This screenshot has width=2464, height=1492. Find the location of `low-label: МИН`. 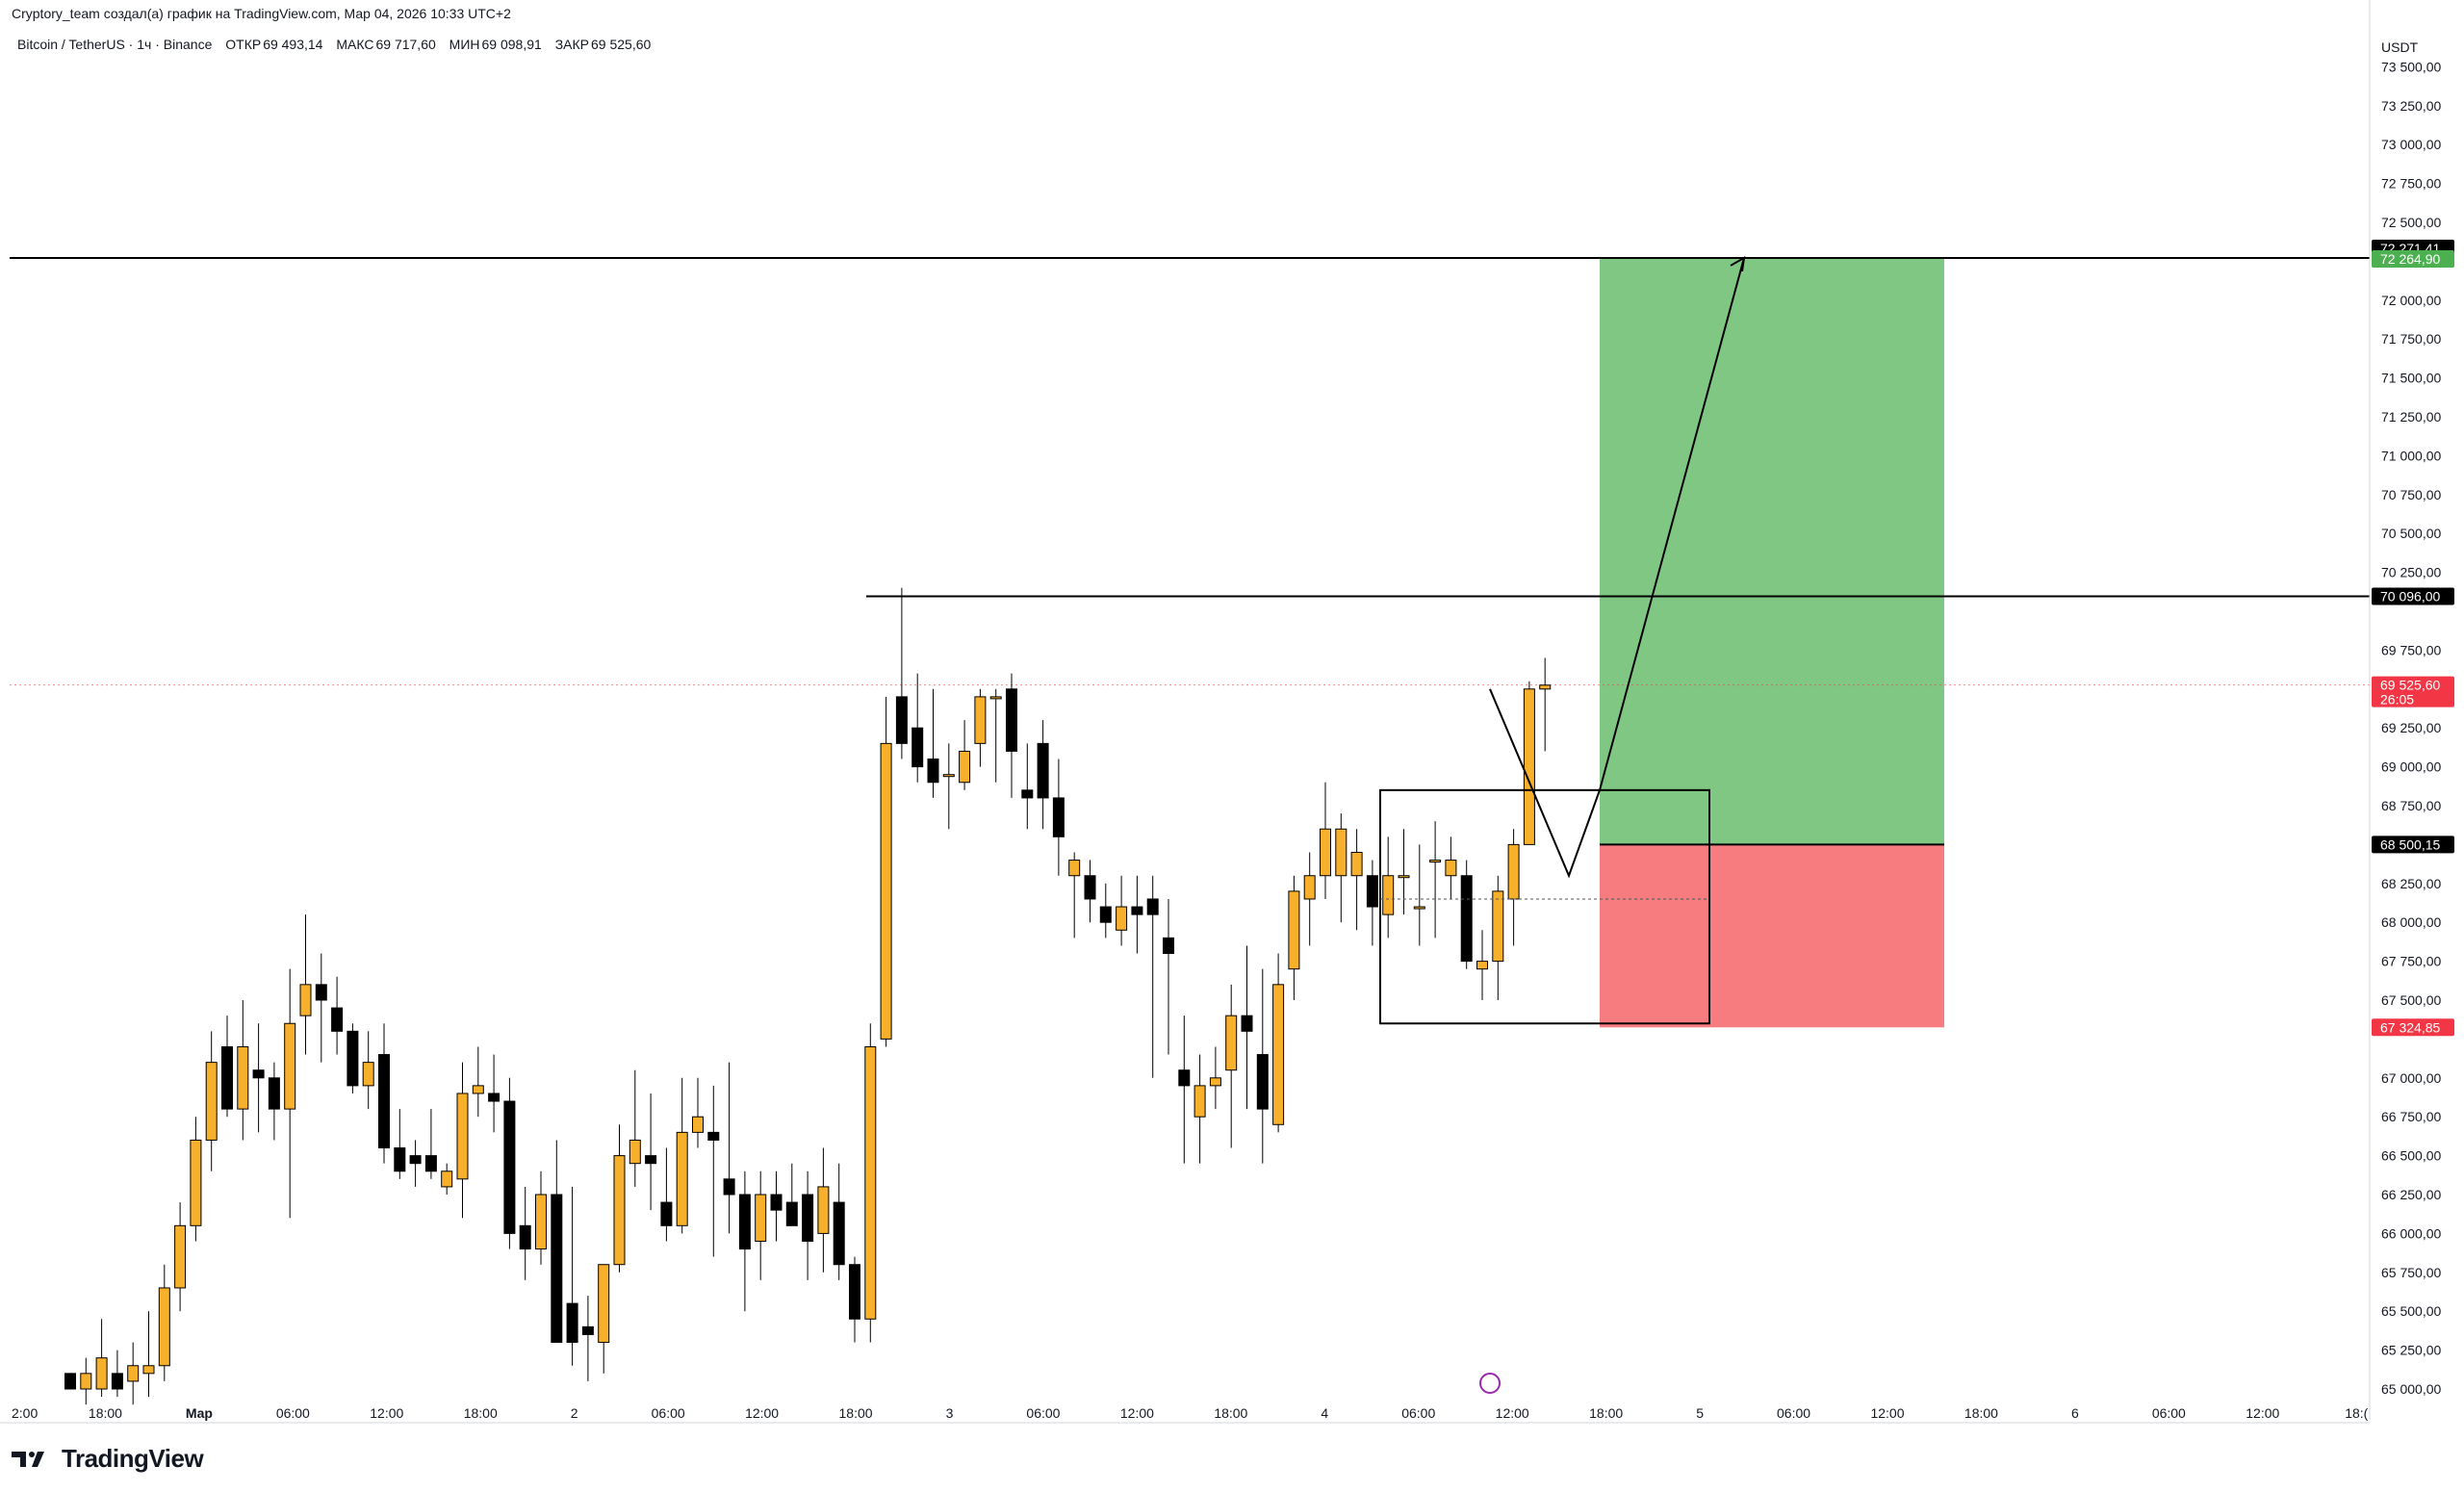

low-label: МИН is located at coordinates (464, 44).